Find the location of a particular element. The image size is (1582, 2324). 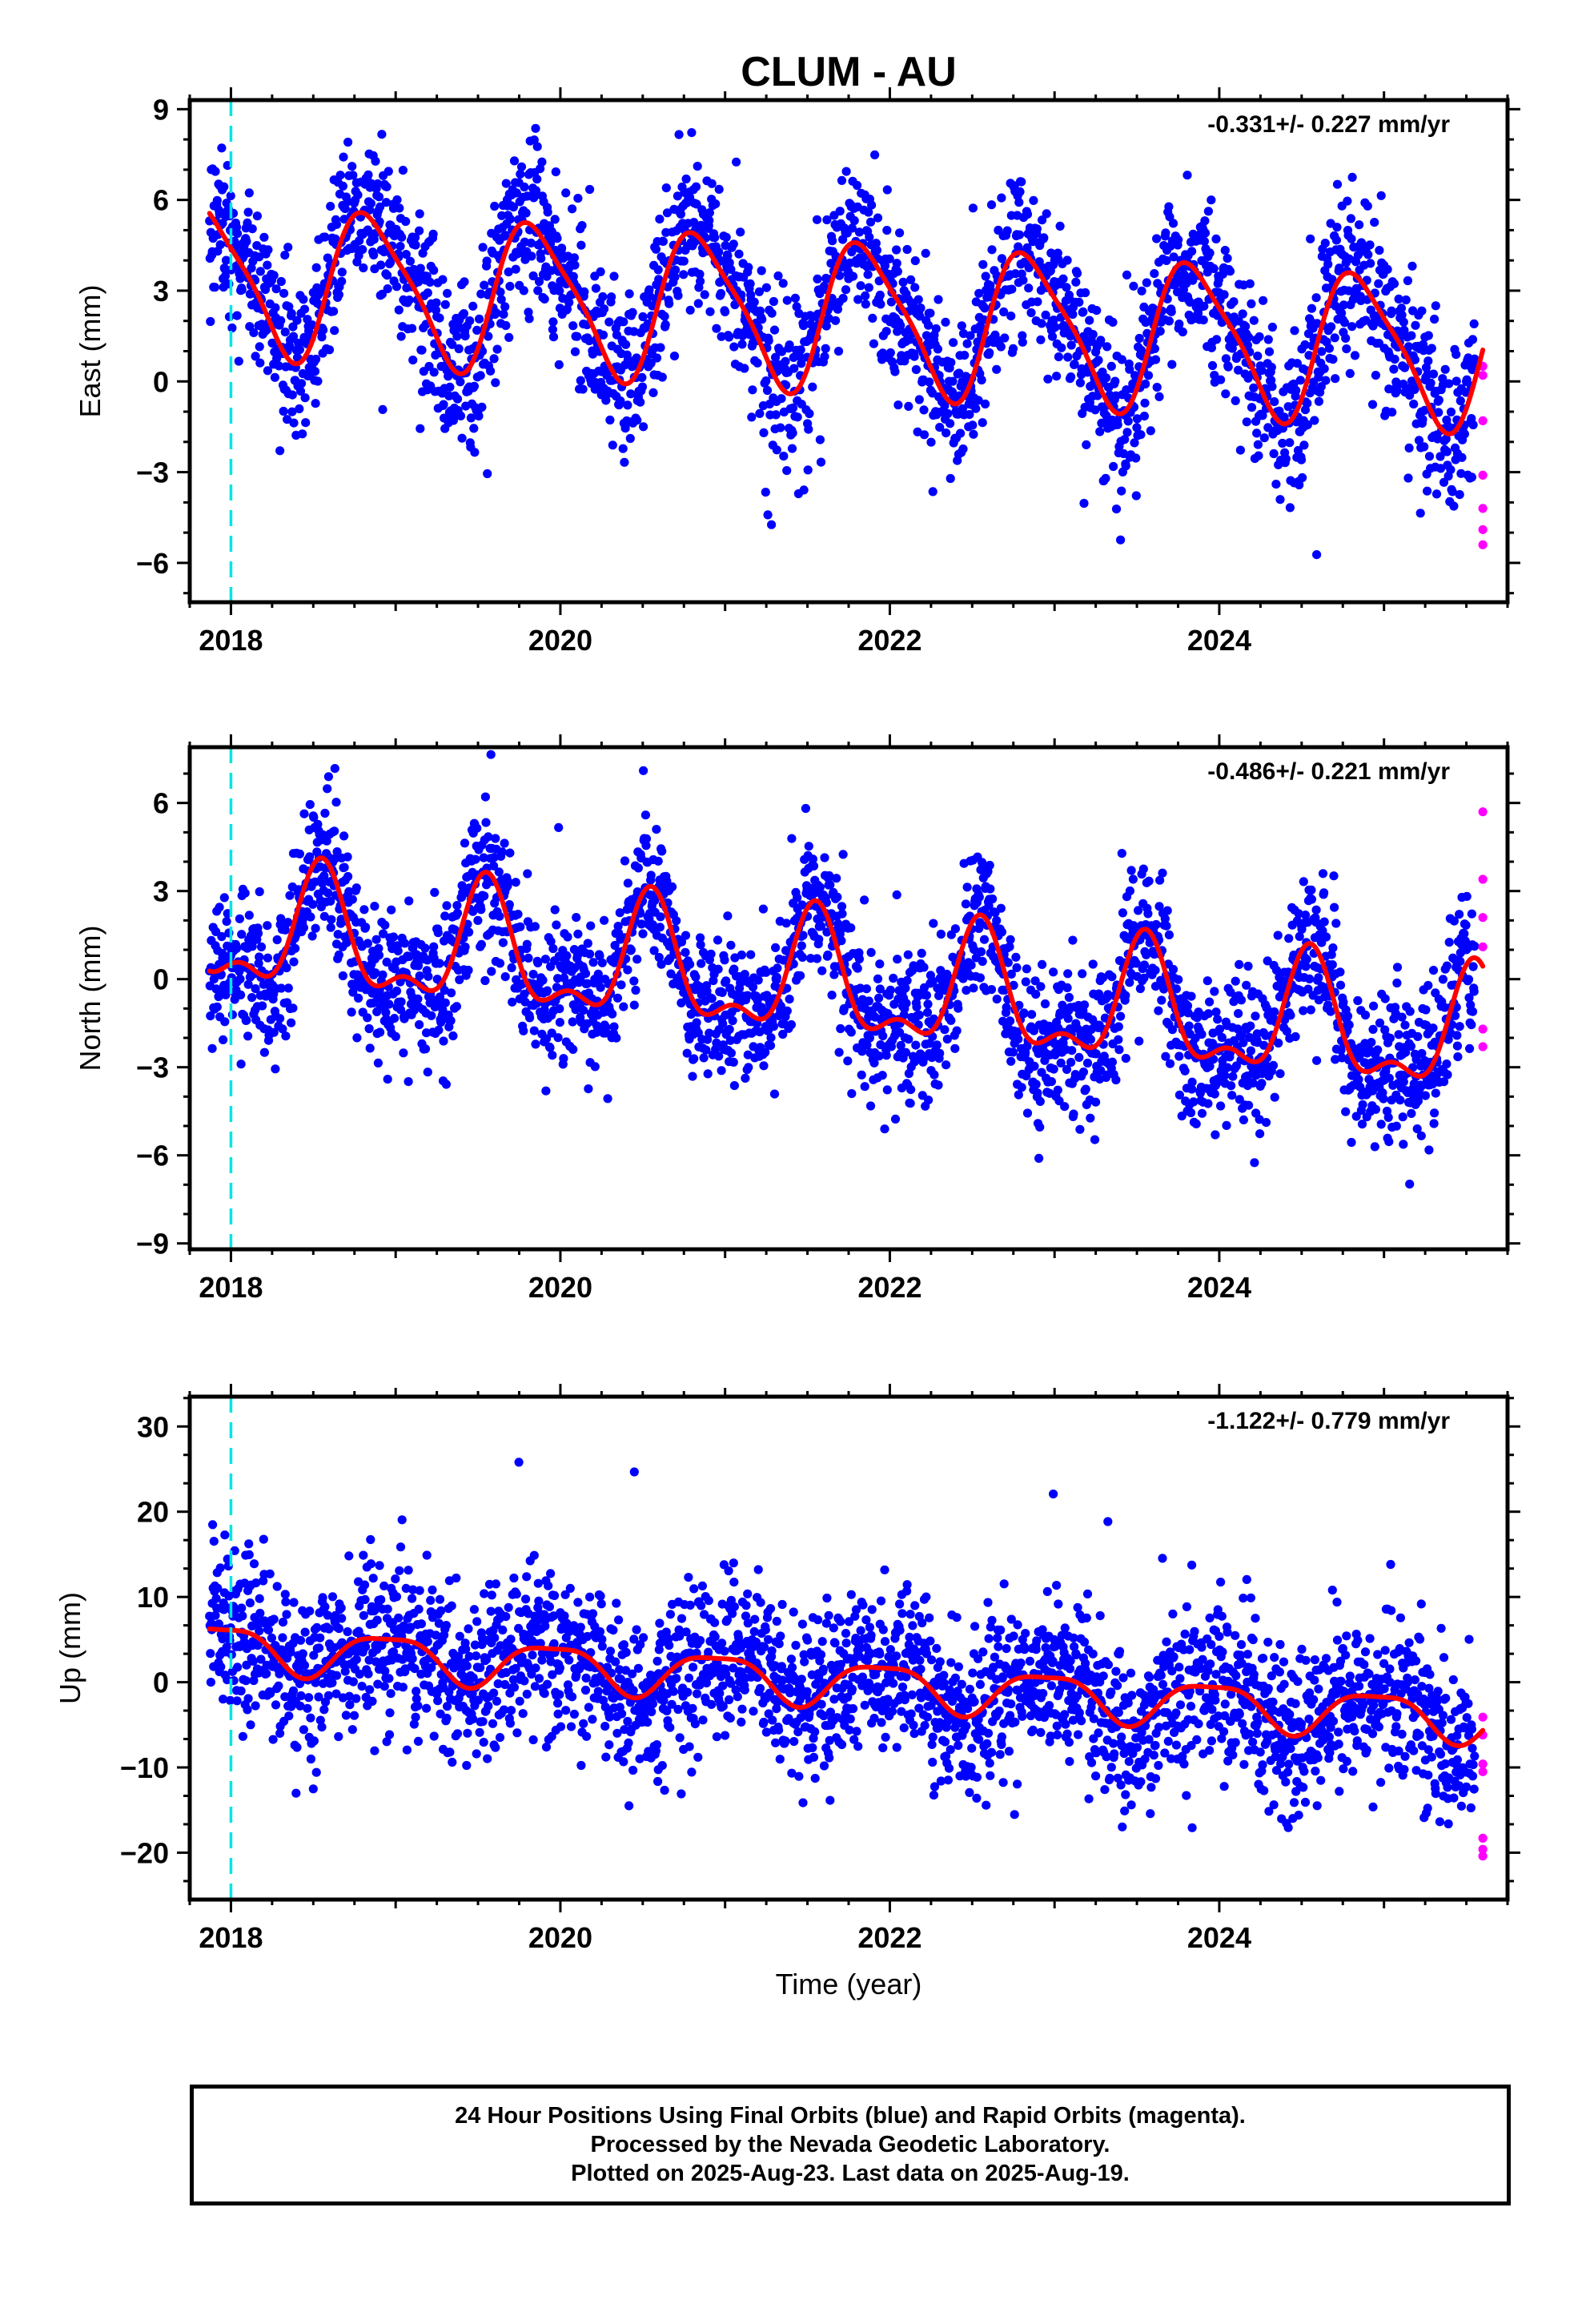

rapid-point is located at coordinates (1483, 375).